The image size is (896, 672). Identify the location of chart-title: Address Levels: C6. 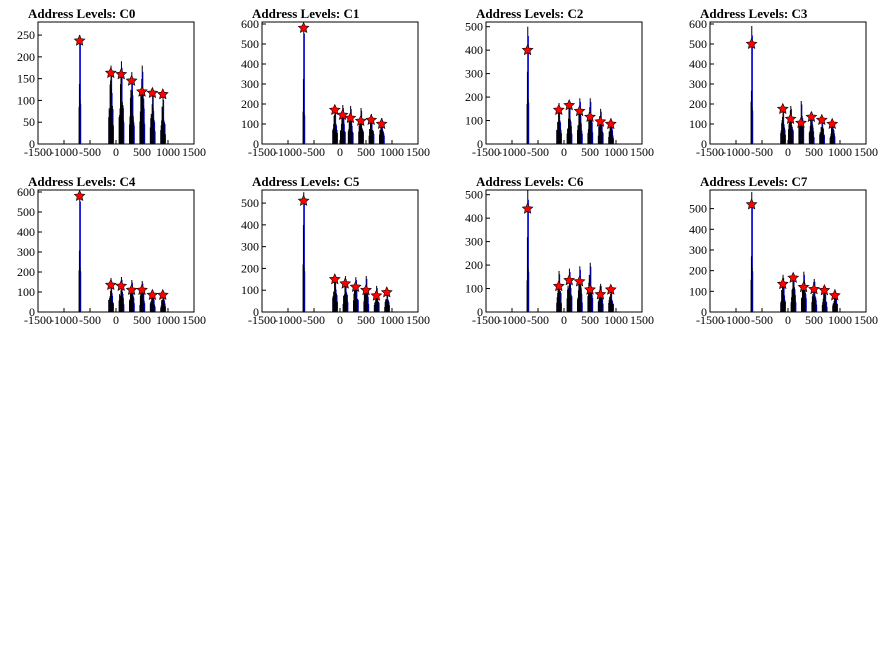
(530, 181).